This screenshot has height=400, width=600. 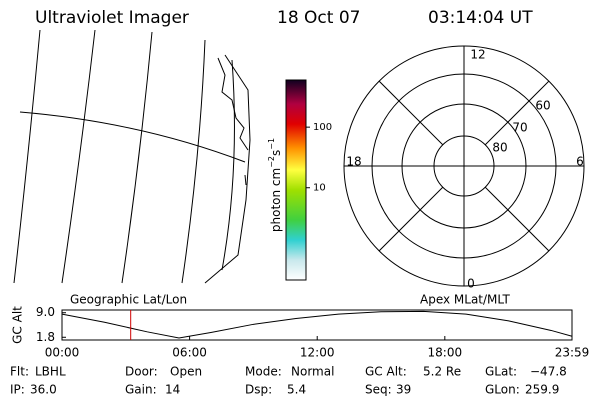 What do you see at coordinates (18, 325) in the screenshot?
I see `y-label: GC Alt` at bounding box center [18, 325].